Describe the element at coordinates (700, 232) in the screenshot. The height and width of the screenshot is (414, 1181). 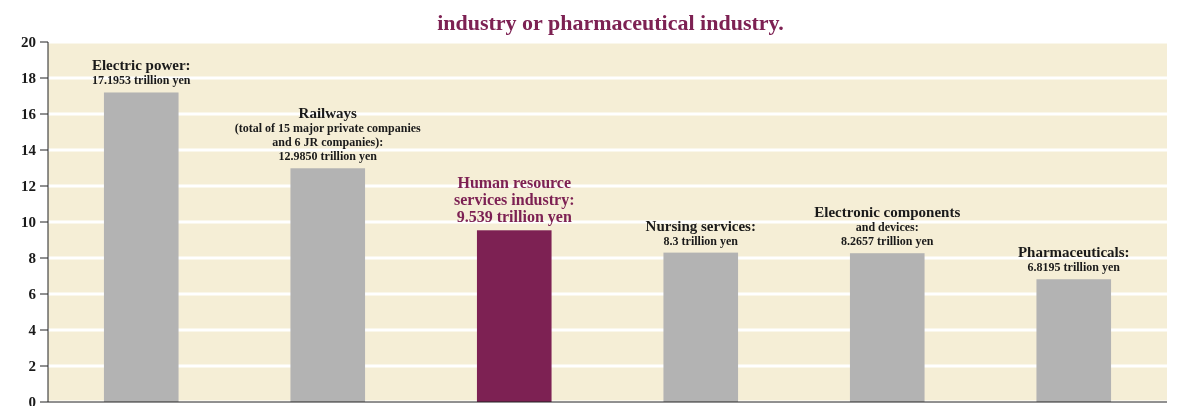
I see `data-label: Nursing services: 8.3 trillion yen` at that location.